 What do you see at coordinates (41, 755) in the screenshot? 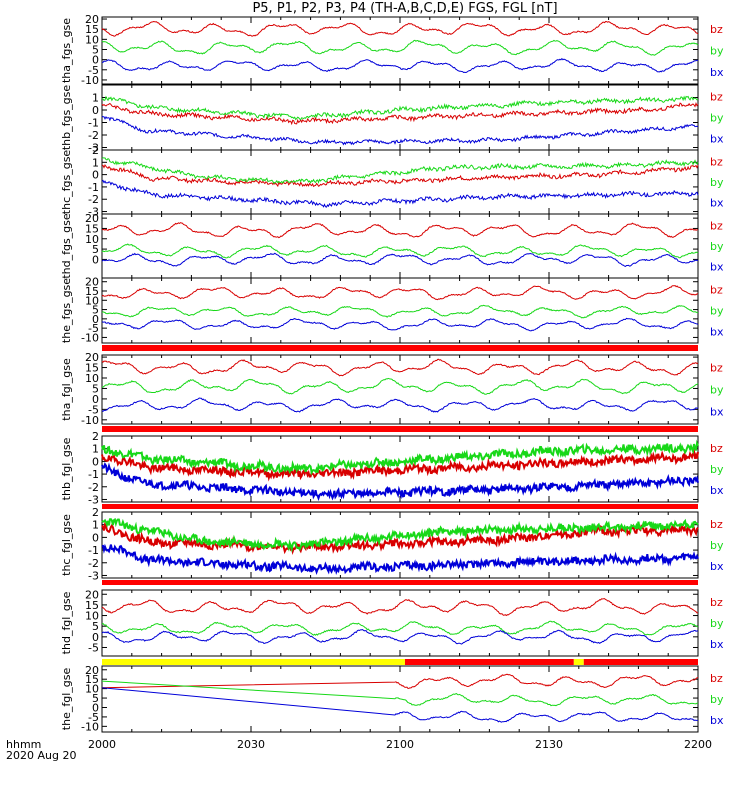
I see `date-caption: 2020 Aug 20` at bounding box center [41, 755].